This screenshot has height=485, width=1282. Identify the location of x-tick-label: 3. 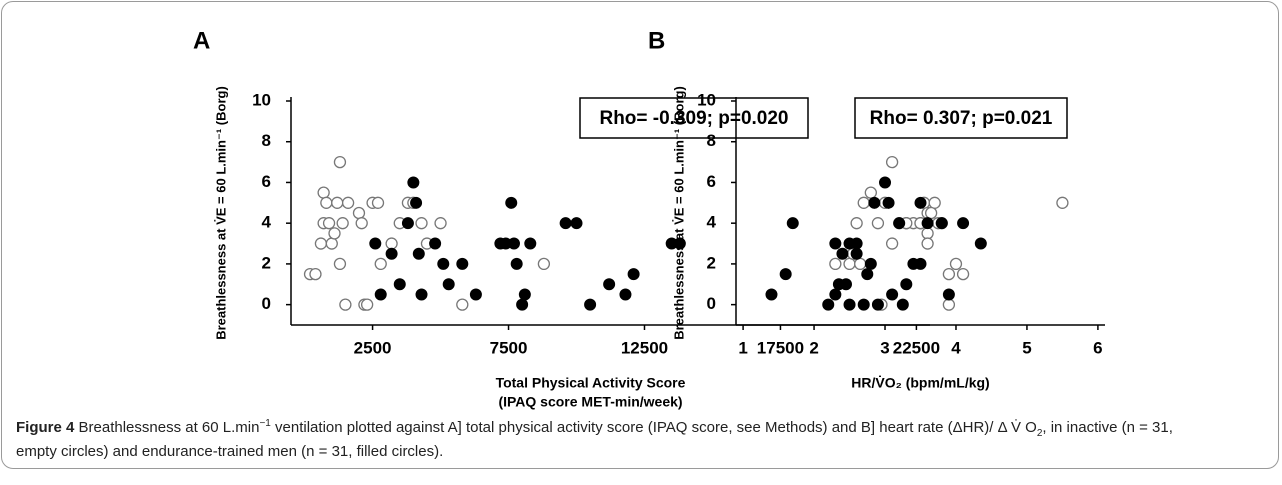
(884, 347).